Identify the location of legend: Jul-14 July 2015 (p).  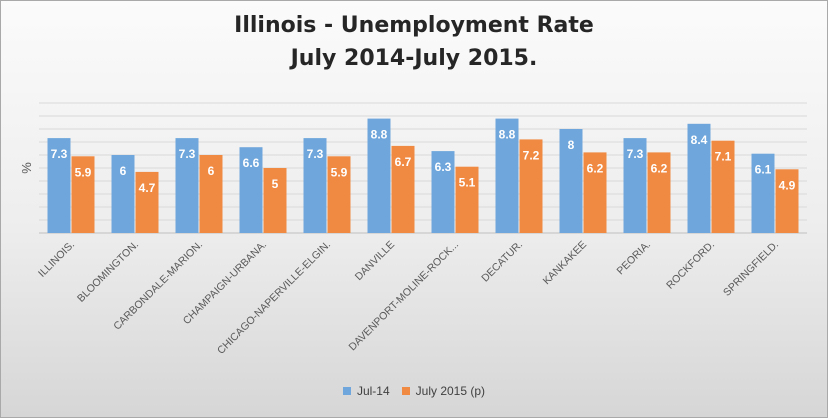
(414, 391).